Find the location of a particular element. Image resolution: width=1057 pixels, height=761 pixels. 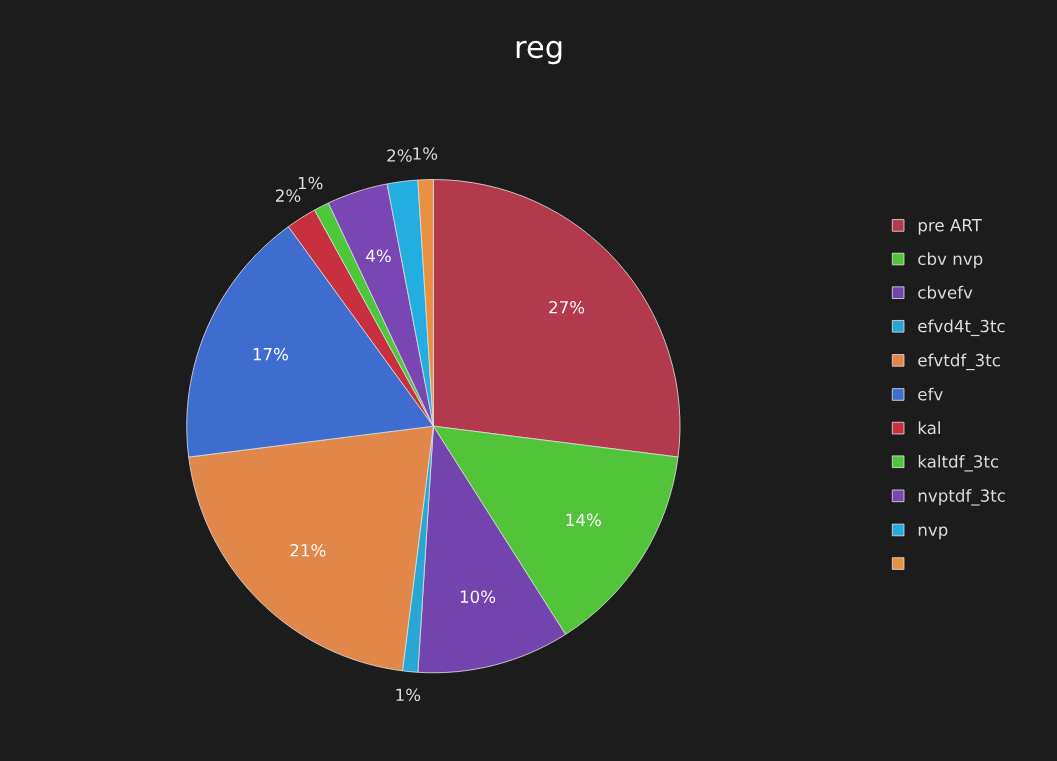

data-label: 27% is located at coordinates (567, 307).